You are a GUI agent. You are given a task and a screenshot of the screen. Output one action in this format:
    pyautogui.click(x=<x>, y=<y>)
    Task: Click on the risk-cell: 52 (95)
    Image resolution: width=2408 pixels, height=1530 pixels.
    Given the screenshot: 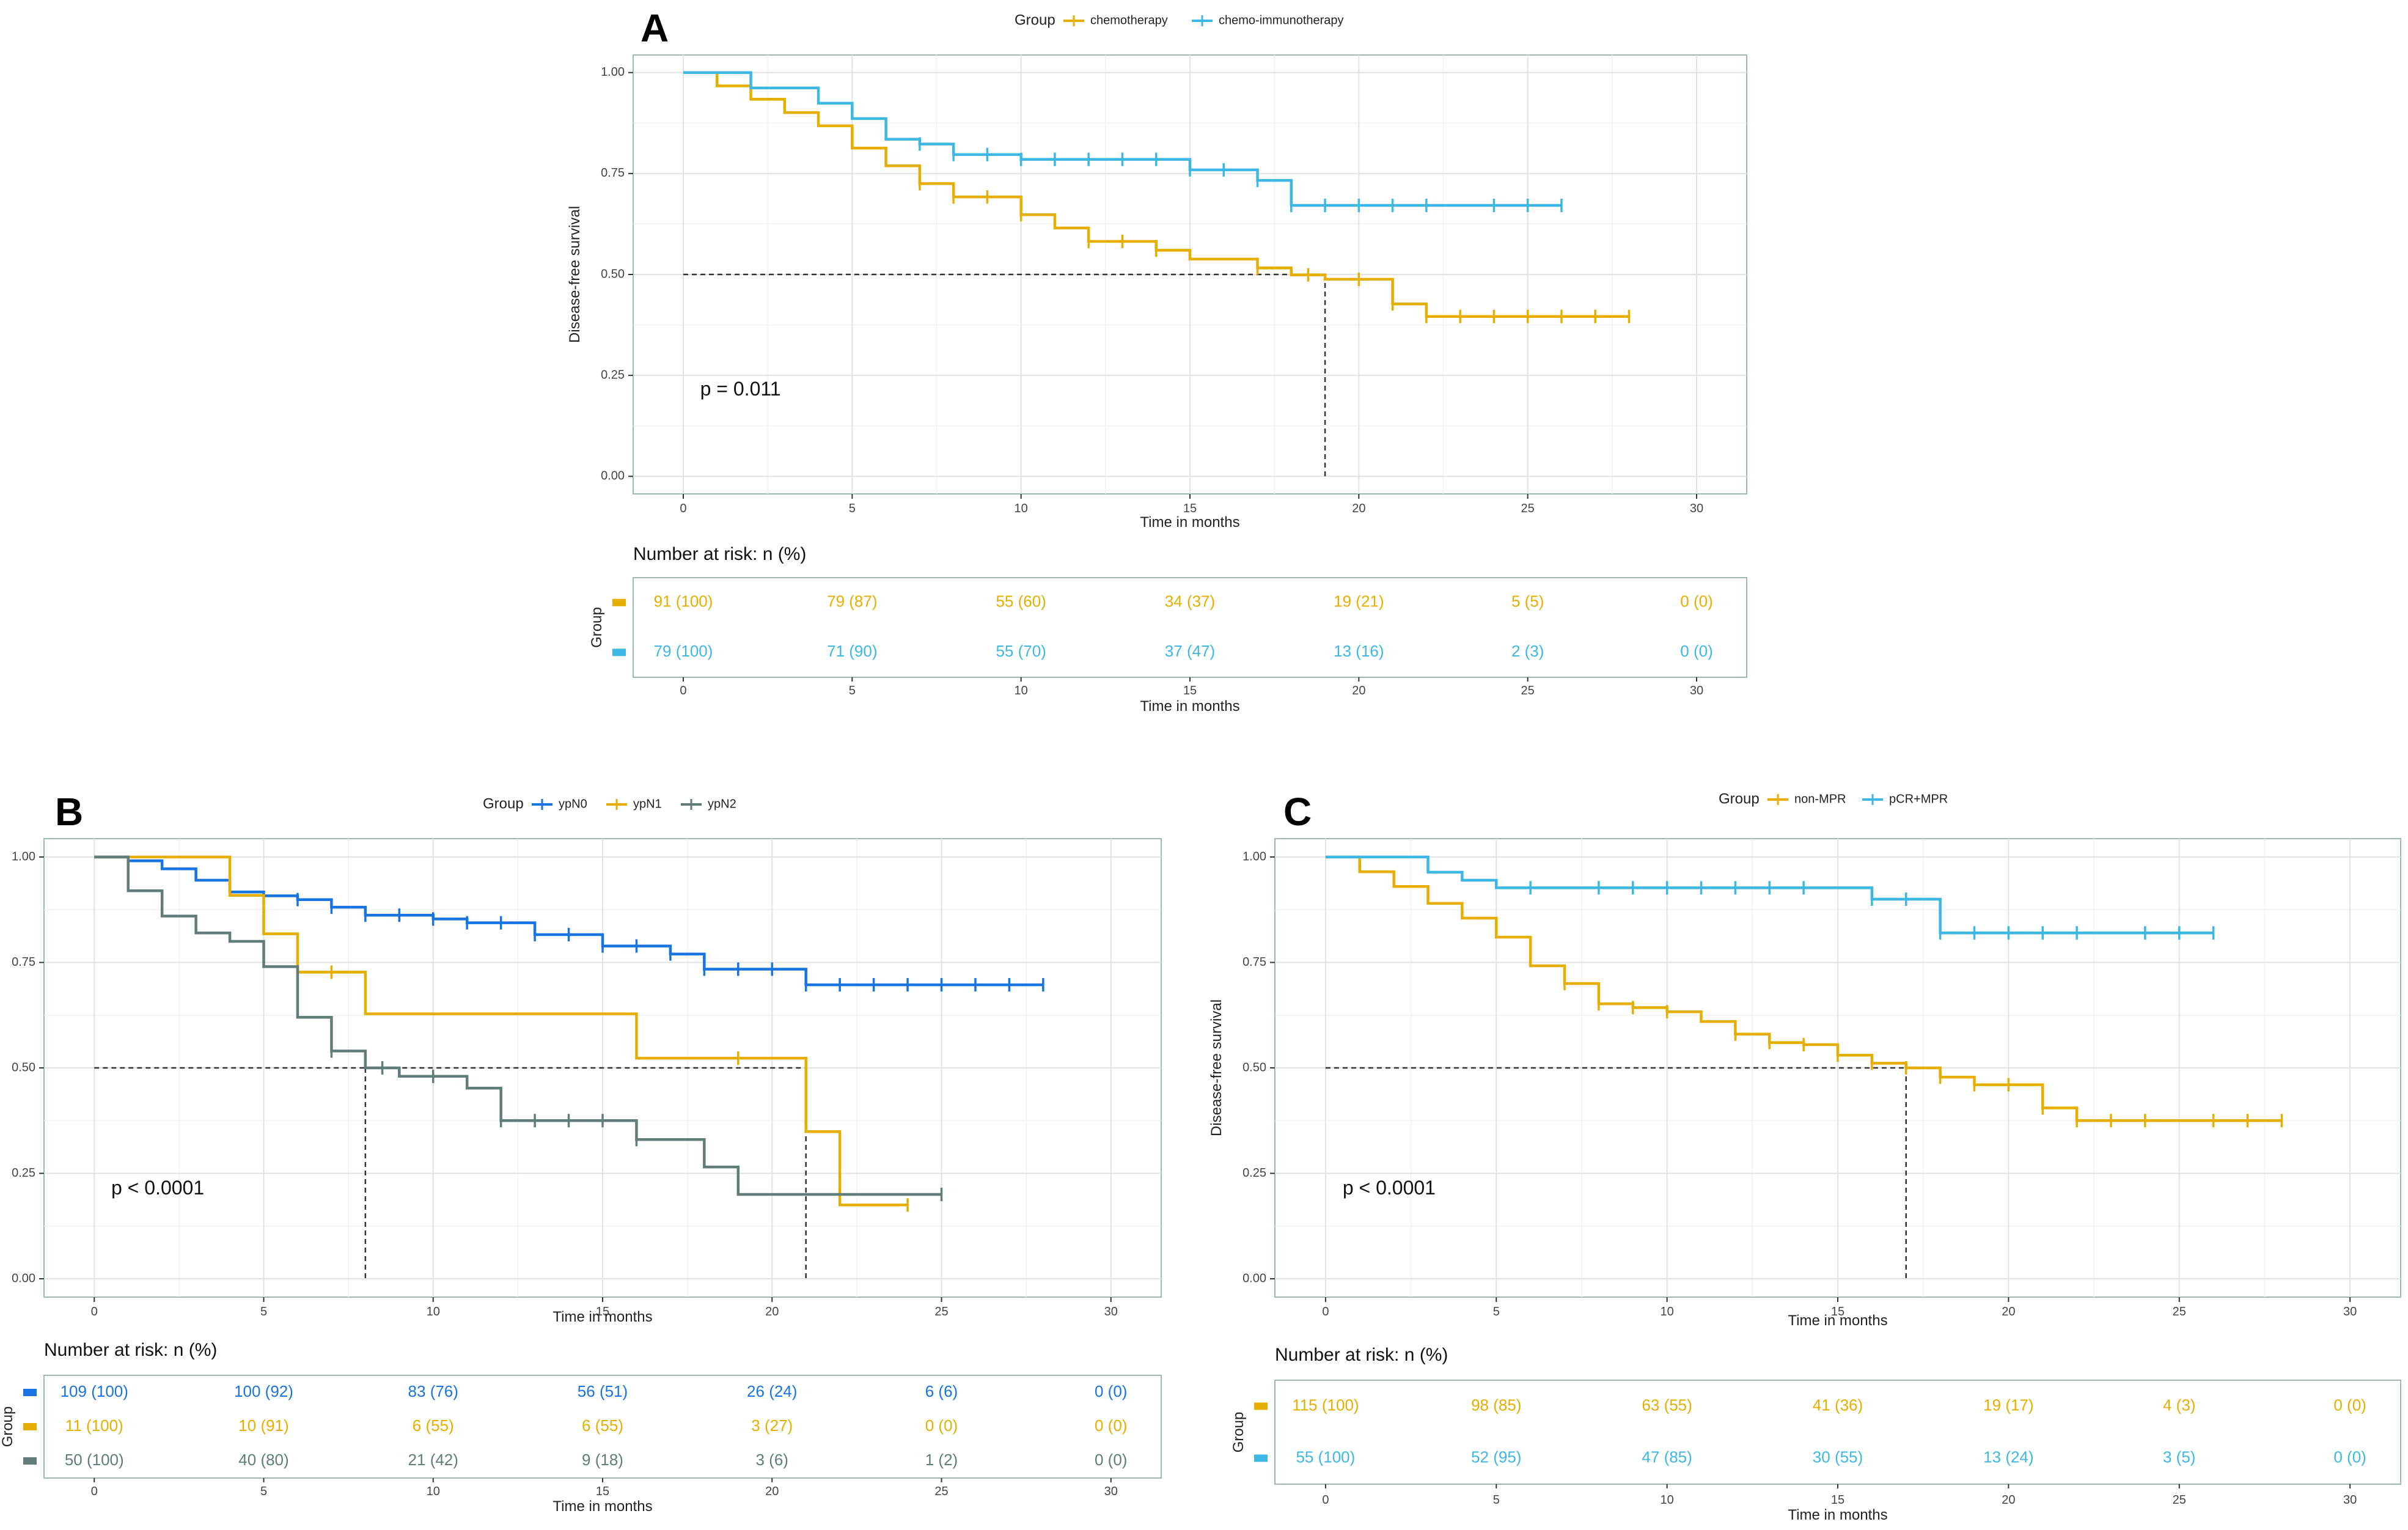 What is the action you would take?
    pyautogui.click(x=1496, y=1456)
    